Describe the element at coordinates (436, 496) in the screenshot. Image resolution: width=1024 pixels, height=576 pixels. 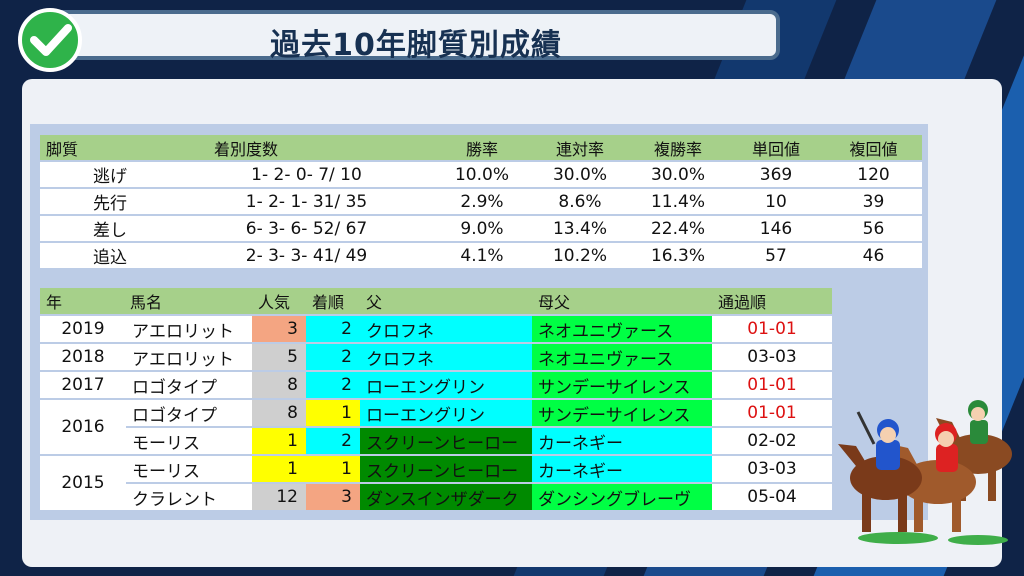
I see `table-row: クラレント 12 3 ダンスインザダーク ダンシングブレーヴ 05-04` at that location.